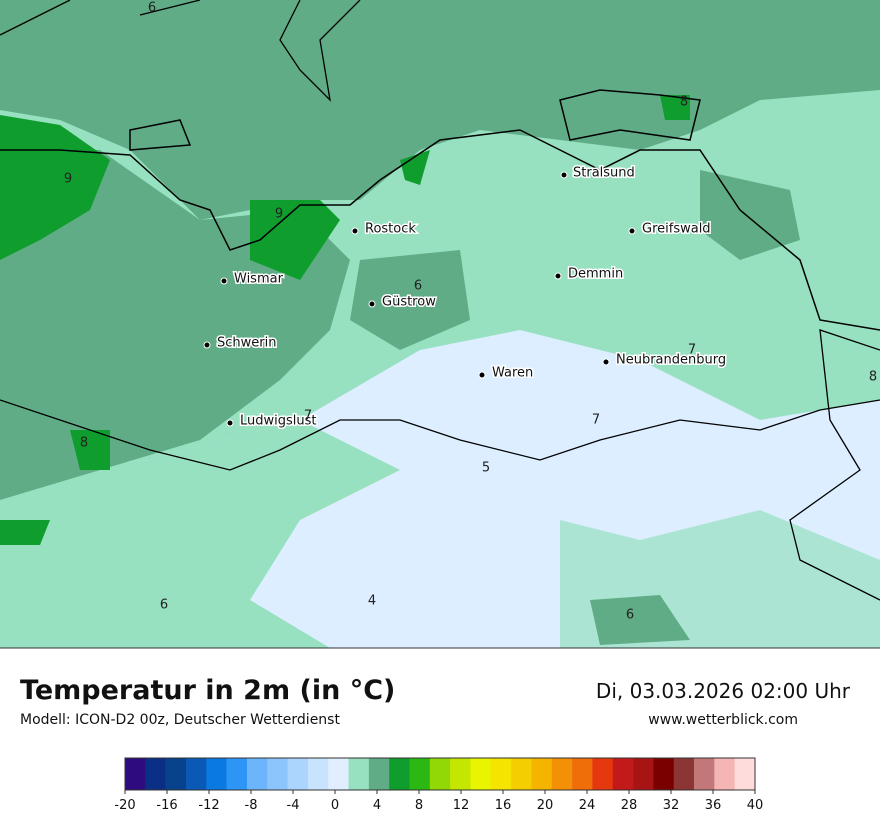 The height and width of the screenshot is (830, 880). Describe the element at coordinates (377, 805) in the screenshot. I see `colorbar-tick-label: 4` at that location.